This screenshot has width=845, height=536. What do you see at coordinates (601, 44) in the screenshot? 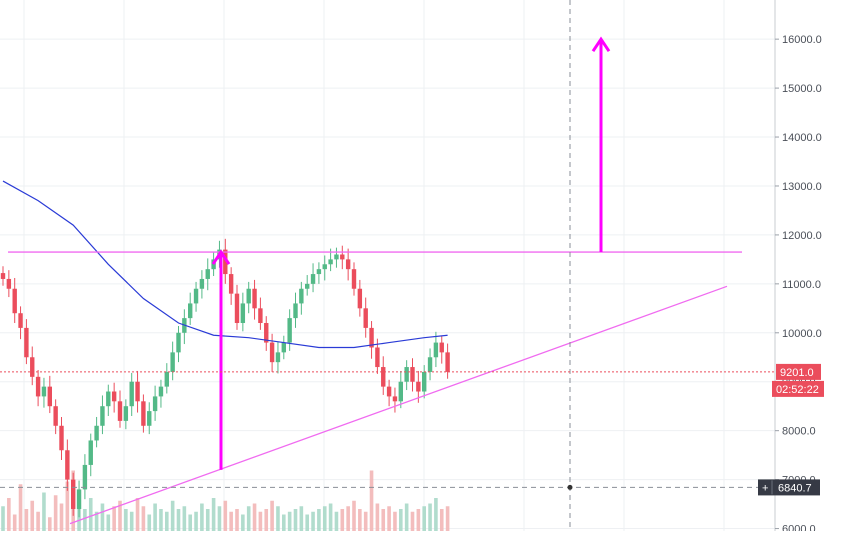
I see `arrow-up-right-head` at bounding box center [601, 44].